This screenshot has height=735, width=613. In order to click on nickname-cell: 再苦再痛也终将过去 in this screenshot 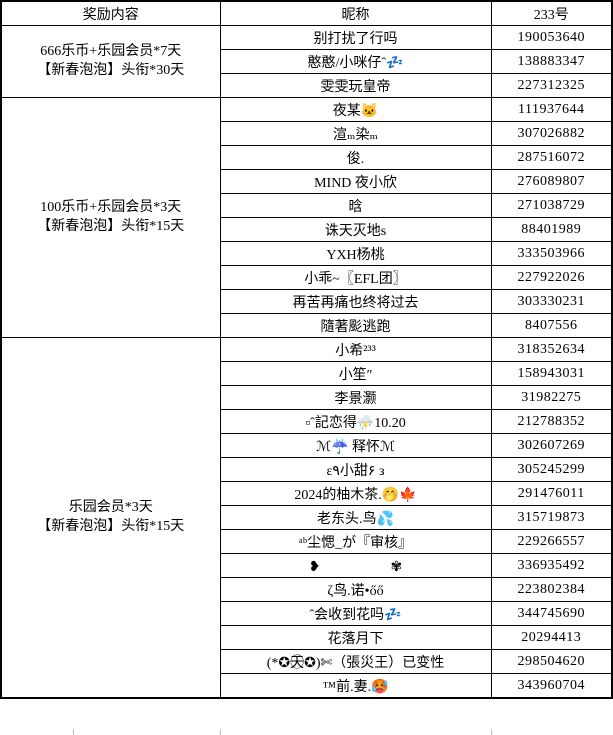, I will do `click(355, 301)`.